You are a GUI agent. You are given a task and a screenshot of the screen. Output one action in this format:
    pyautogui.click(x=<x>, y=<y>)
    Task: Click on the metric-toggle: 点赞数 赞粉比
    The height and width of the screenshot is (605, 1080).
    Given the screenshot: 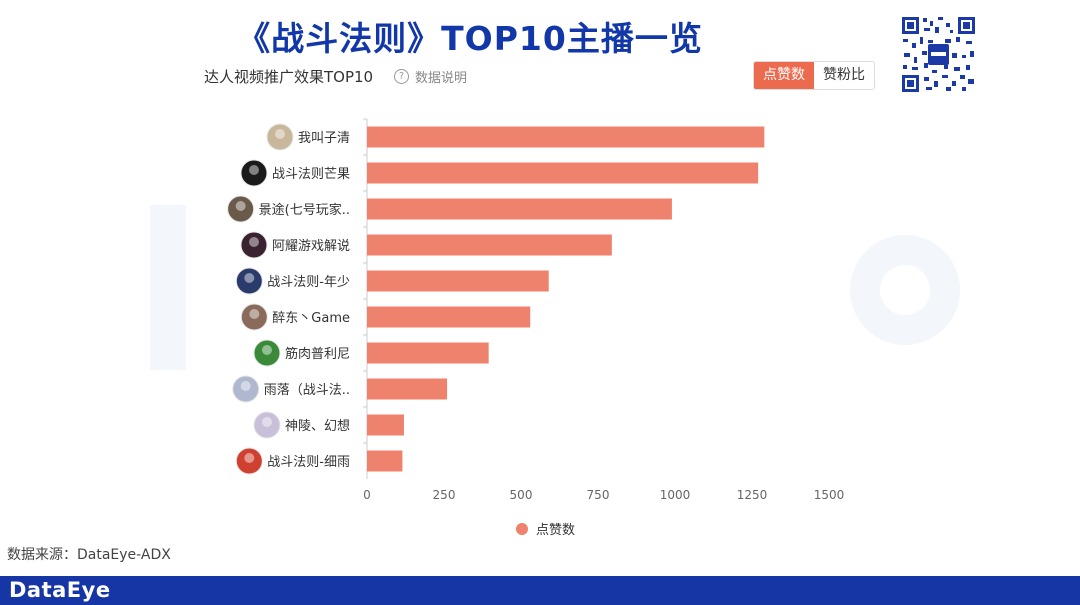 What is the action you would take?
    pyautogui.click(x=814, y=75)
    